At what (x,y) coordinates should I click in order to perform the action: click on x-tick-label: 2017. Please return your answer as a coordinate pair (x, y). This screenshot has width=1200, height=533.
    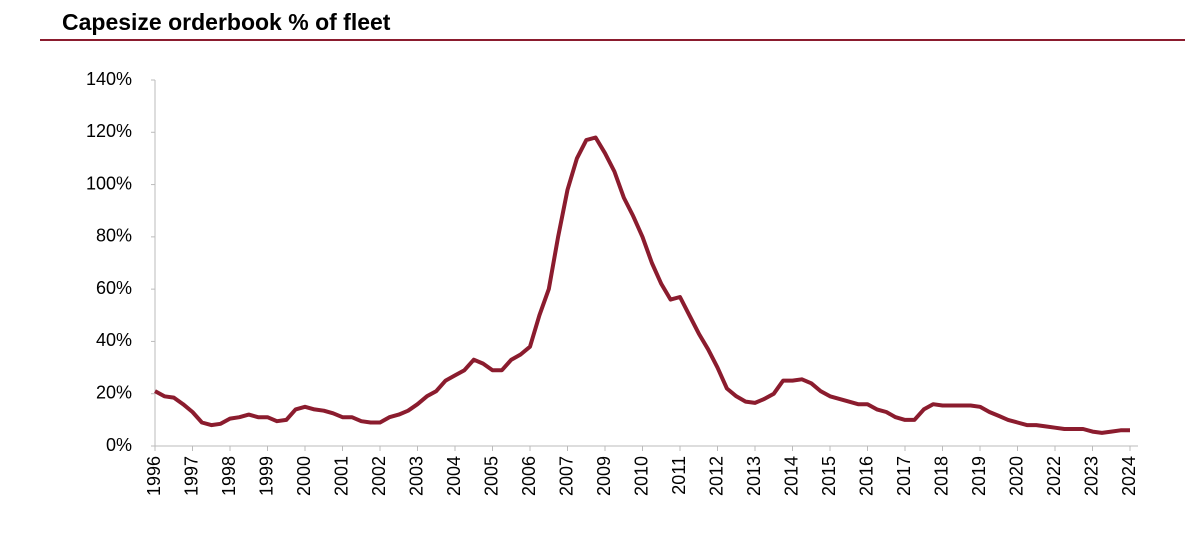
    Looking at the image, I should click on (904, 476).